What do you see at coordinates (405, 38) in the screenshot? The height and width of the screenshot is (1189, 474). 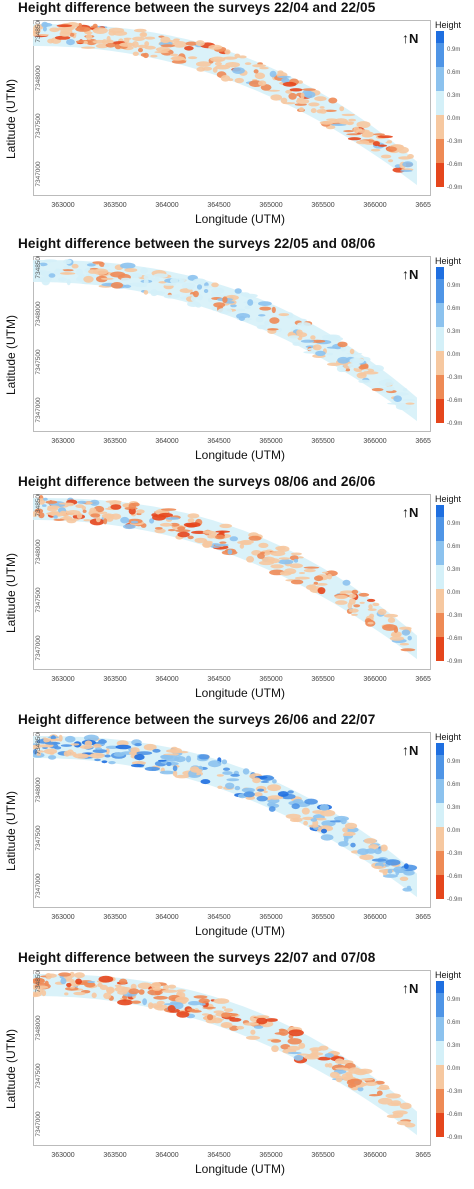 I see `north-arrow-icon: ↑` at bounding box center [405, 38].